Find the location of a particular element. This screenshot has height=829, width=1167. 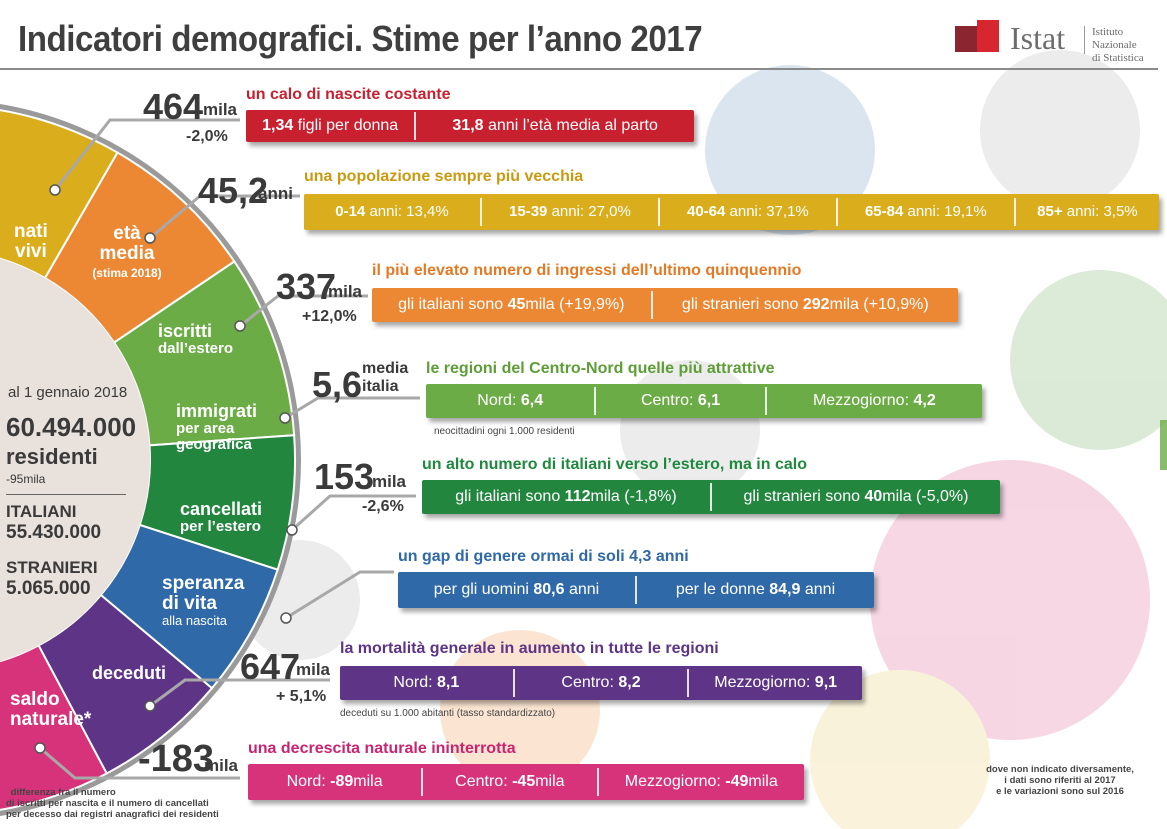

eta-seg-65-84: 65-84 anni: 19,1% is located at coordinates (927, 212).